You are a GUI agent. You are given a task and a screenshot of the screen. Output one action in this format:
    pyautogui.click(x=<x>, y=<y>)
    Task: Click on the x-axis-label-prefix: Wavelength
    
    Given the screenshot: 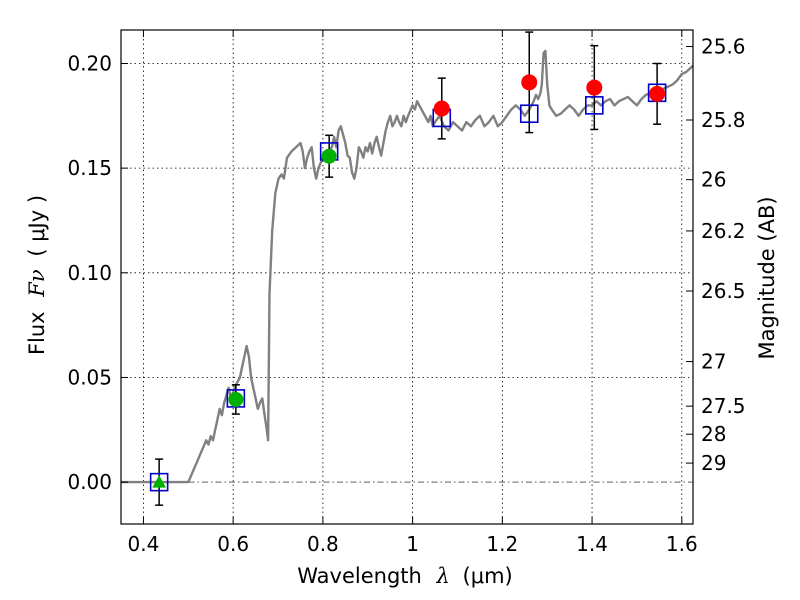 What is the action you would take?
    pyautogui.click(x=359, y=576)
    